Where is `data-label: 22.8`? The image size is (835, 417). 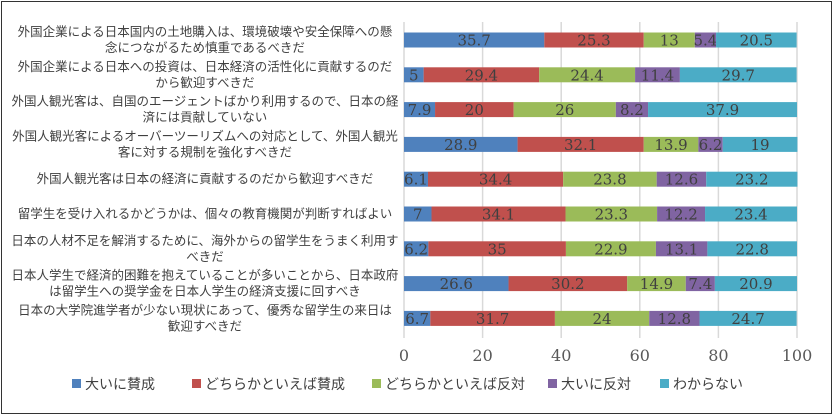
data-label: 22.8 is located at coordinates (751, 249).